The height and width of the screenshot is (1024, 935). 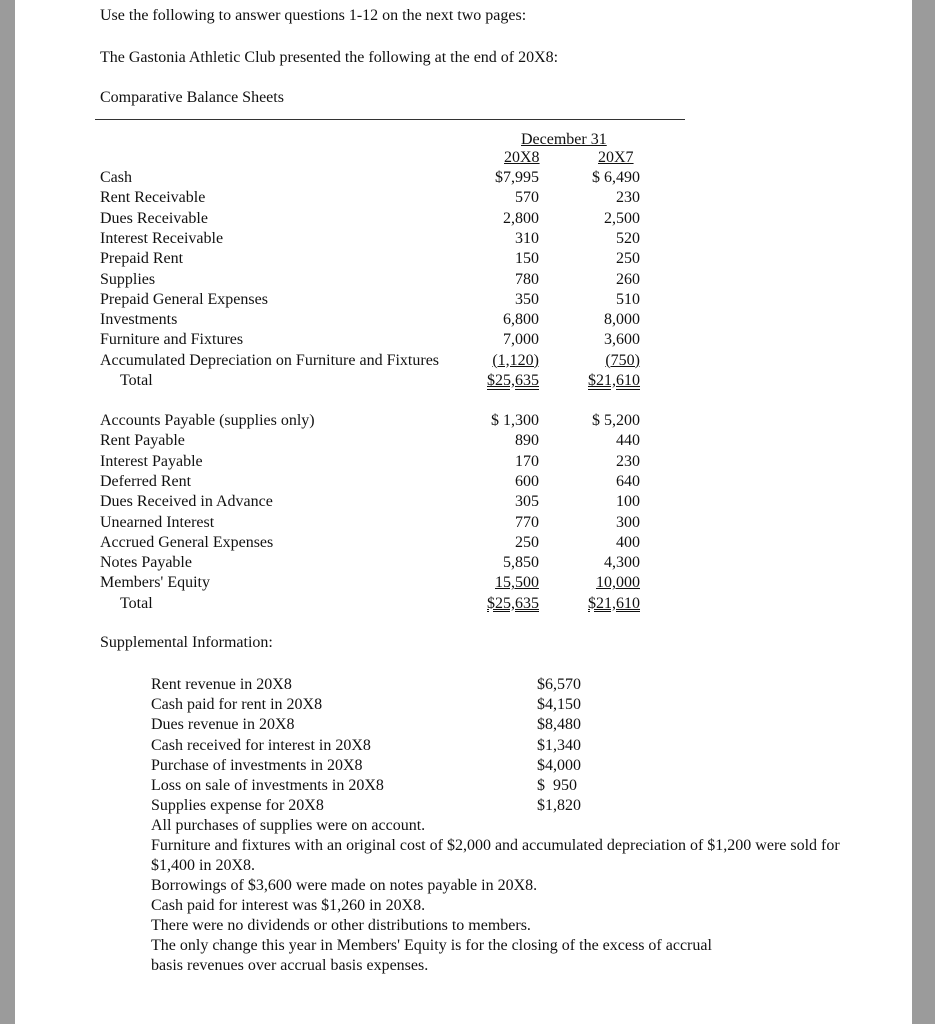 I want to click on value-20x7: $21,610, so click(x=614, y=603).